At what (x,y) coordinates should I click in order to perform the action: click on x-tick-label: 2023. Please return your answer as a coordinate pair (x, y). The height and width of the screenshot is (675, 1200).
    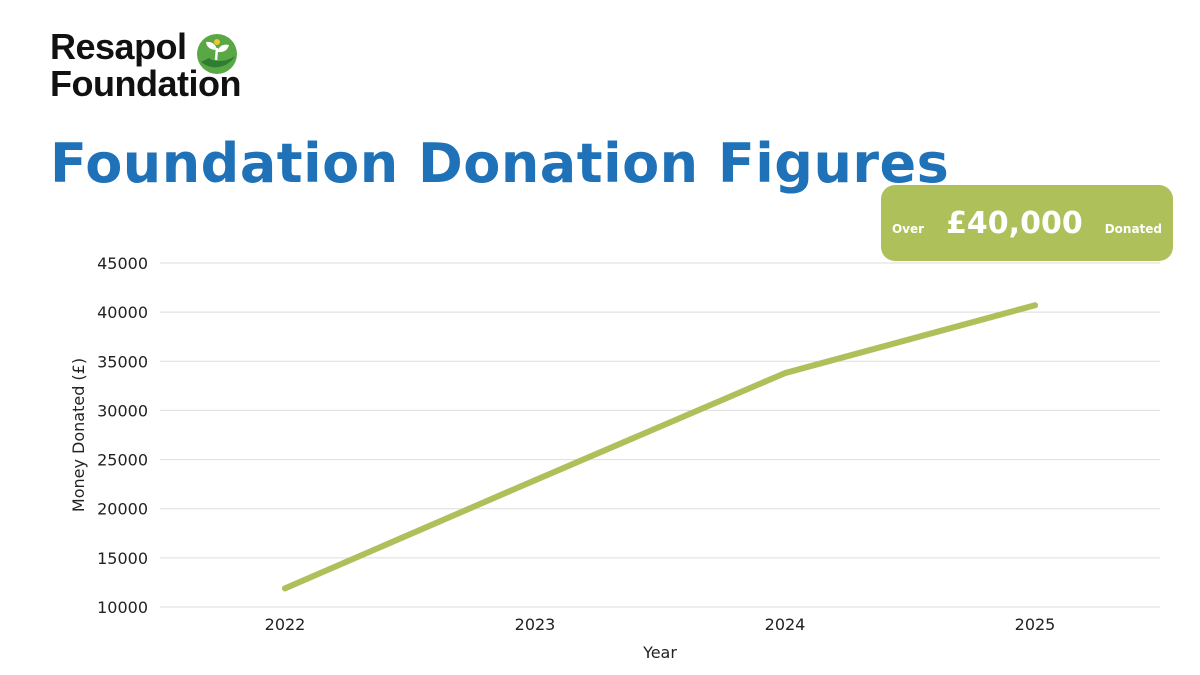
    Looking at the image, I should click on (535, 624).